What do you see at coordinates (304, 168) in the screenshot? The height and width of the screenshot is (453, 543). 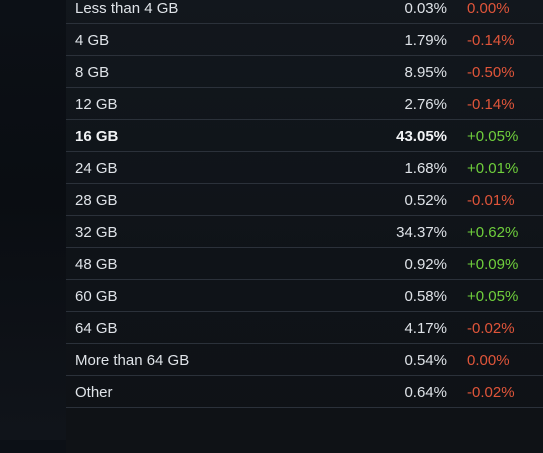 I see `table-row: 24 GB 1.68% +0.01%` at bounding box center [304, 168].